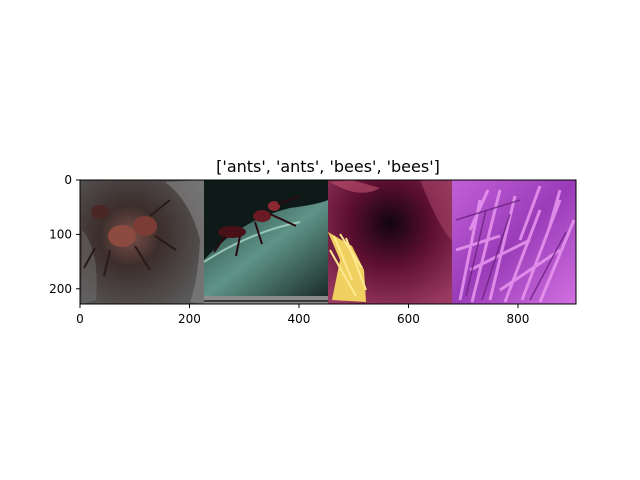 This screenshot has height=480, width=640. I want to click on y-axis: 0 100 200, so click(64, 234).